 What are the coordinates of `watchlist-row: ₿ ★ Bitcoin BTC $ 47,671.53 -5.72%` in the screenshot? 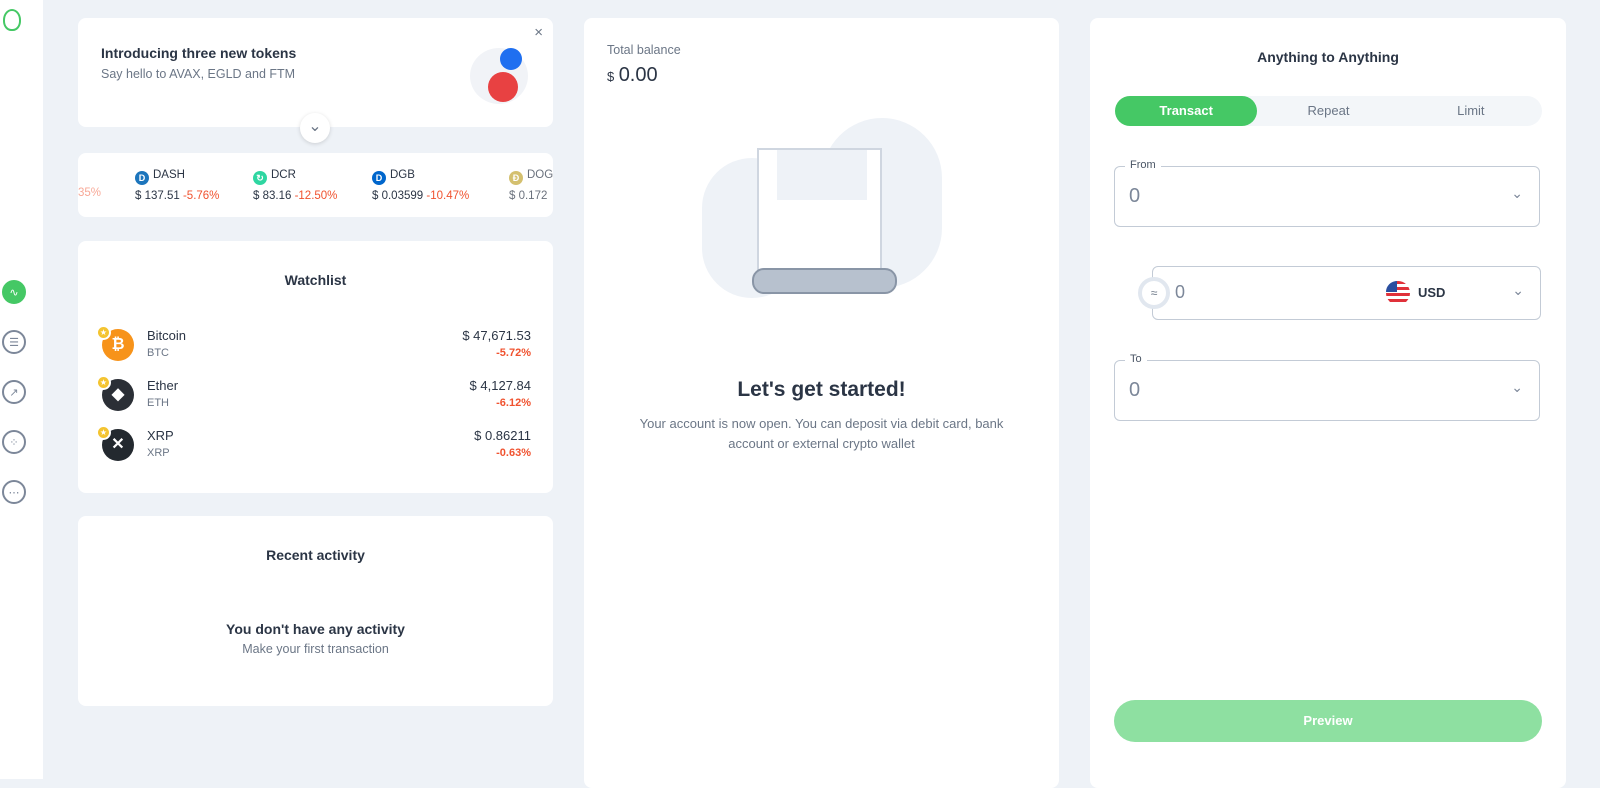 It's located at (311, 345).